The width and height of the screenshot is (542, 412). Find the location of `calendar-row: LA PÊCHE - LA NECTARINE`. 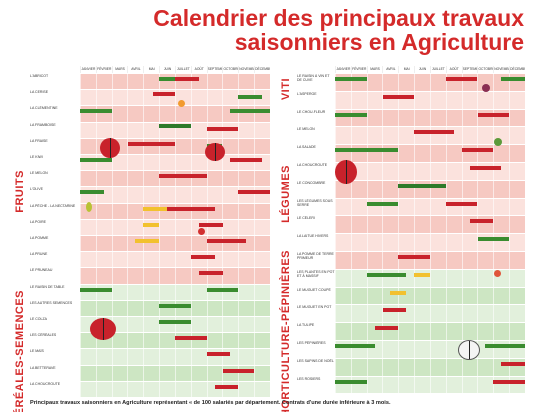

calendar-row: LA PÊCHE - LA NECTARINE is located at coordinates (144, 211).